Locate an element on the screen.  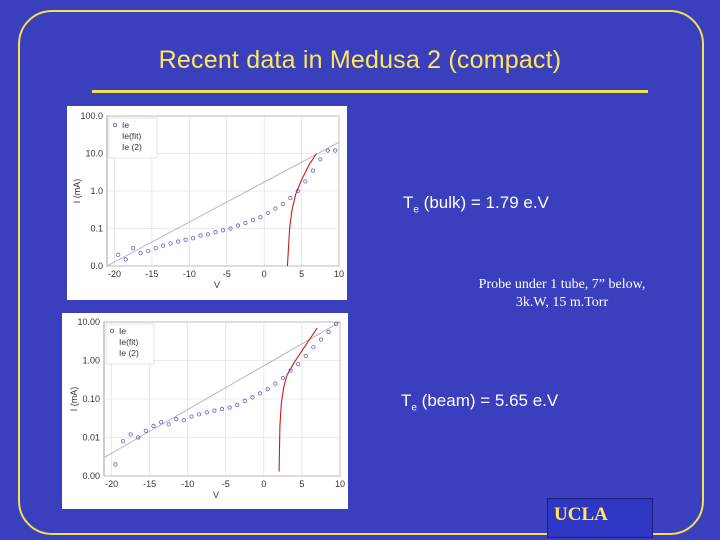
te-beam-symbol: T is located at coordinates (406, 400).